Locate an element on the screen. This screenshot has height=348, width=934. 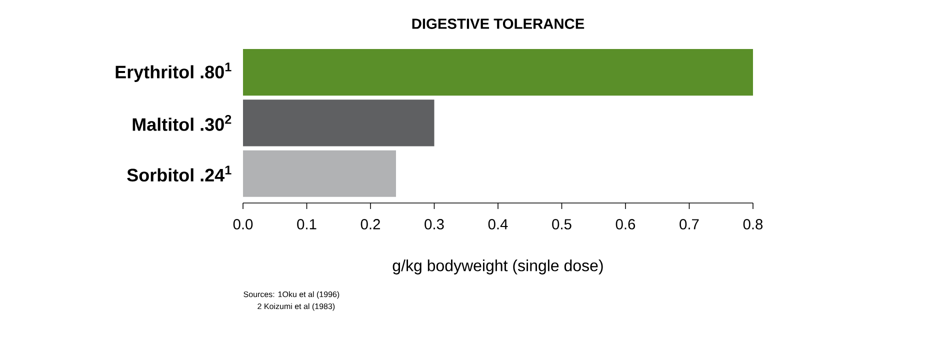
text: 2 Koizumi et al (1983) is located at coordinates (296, 307).